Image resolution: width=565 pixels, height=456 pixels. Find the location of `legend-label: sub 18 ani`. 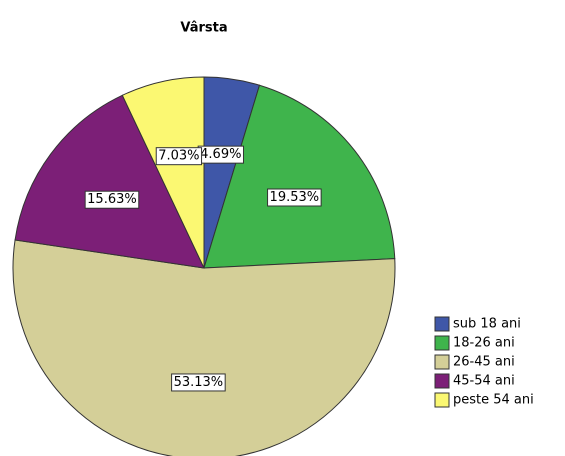

legend-label: sub 18 ani is located at coordinates (487, 324).